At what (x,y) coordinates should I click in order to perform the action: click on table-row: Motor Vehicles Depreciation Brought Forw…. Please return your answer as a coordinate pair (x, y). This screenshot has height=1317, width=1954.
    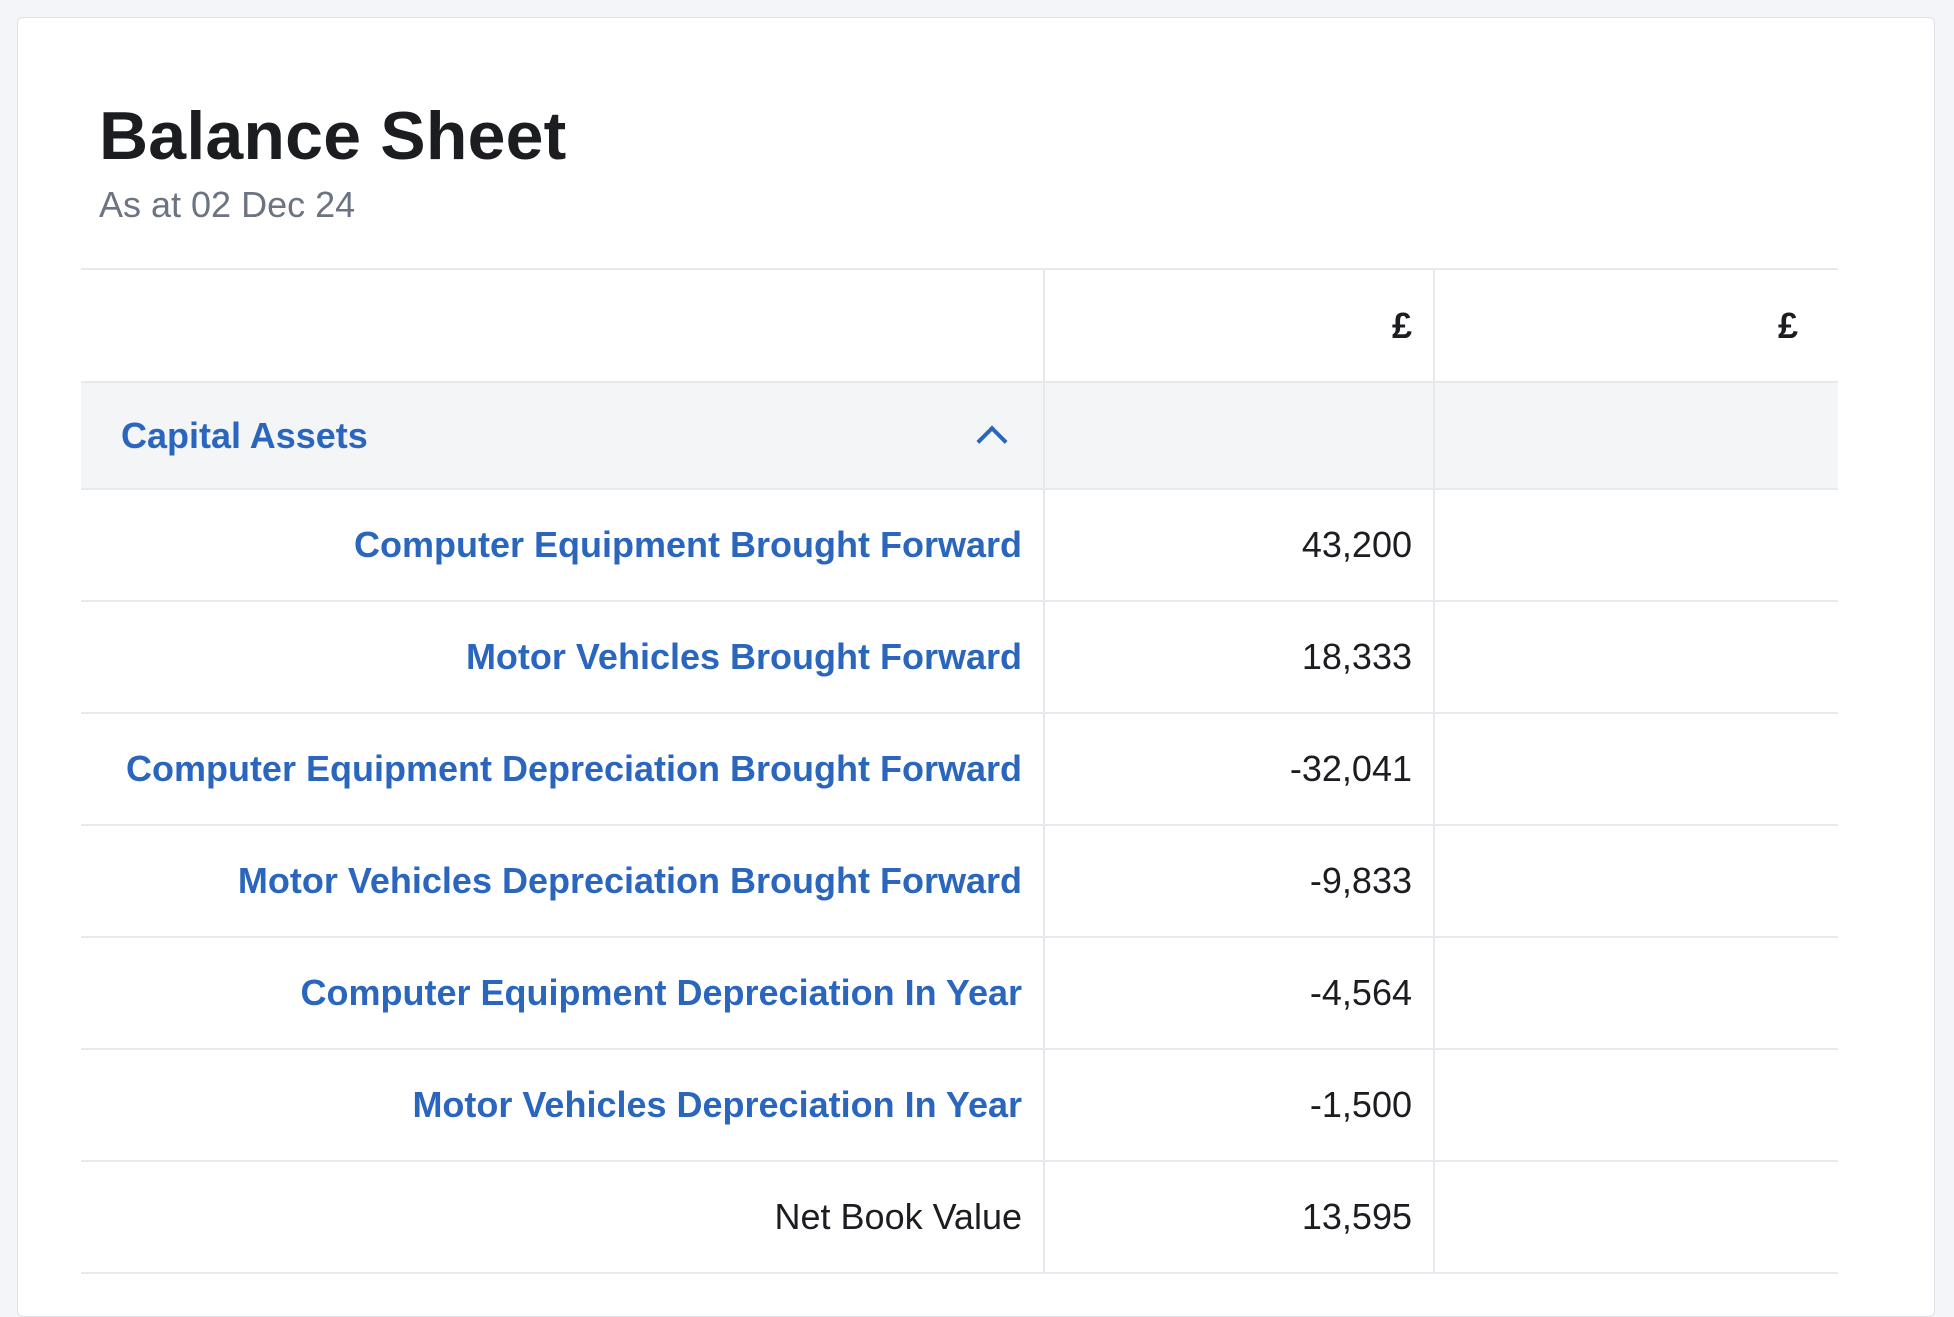
    Looking at the image, I should click on (959, 880).